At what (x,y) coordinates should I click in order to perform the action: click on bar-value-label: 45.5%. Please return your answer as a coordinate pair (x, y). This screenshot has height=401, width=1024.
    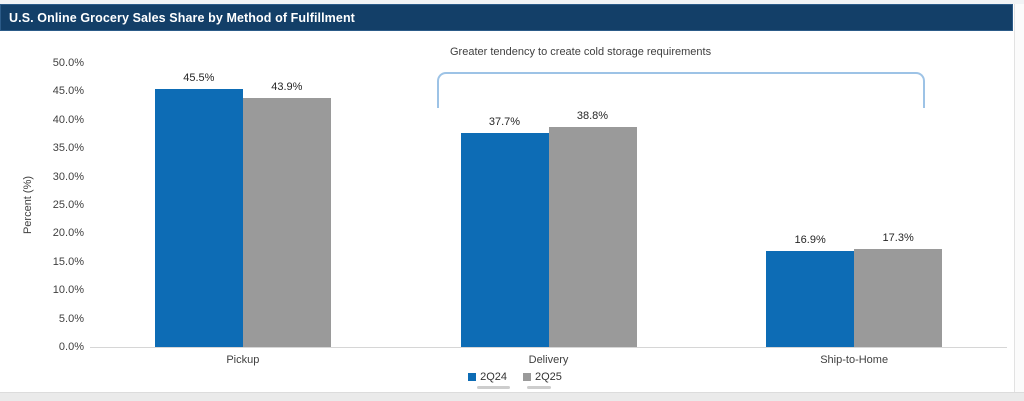
    Looking at the image, I should click on (199, 77).